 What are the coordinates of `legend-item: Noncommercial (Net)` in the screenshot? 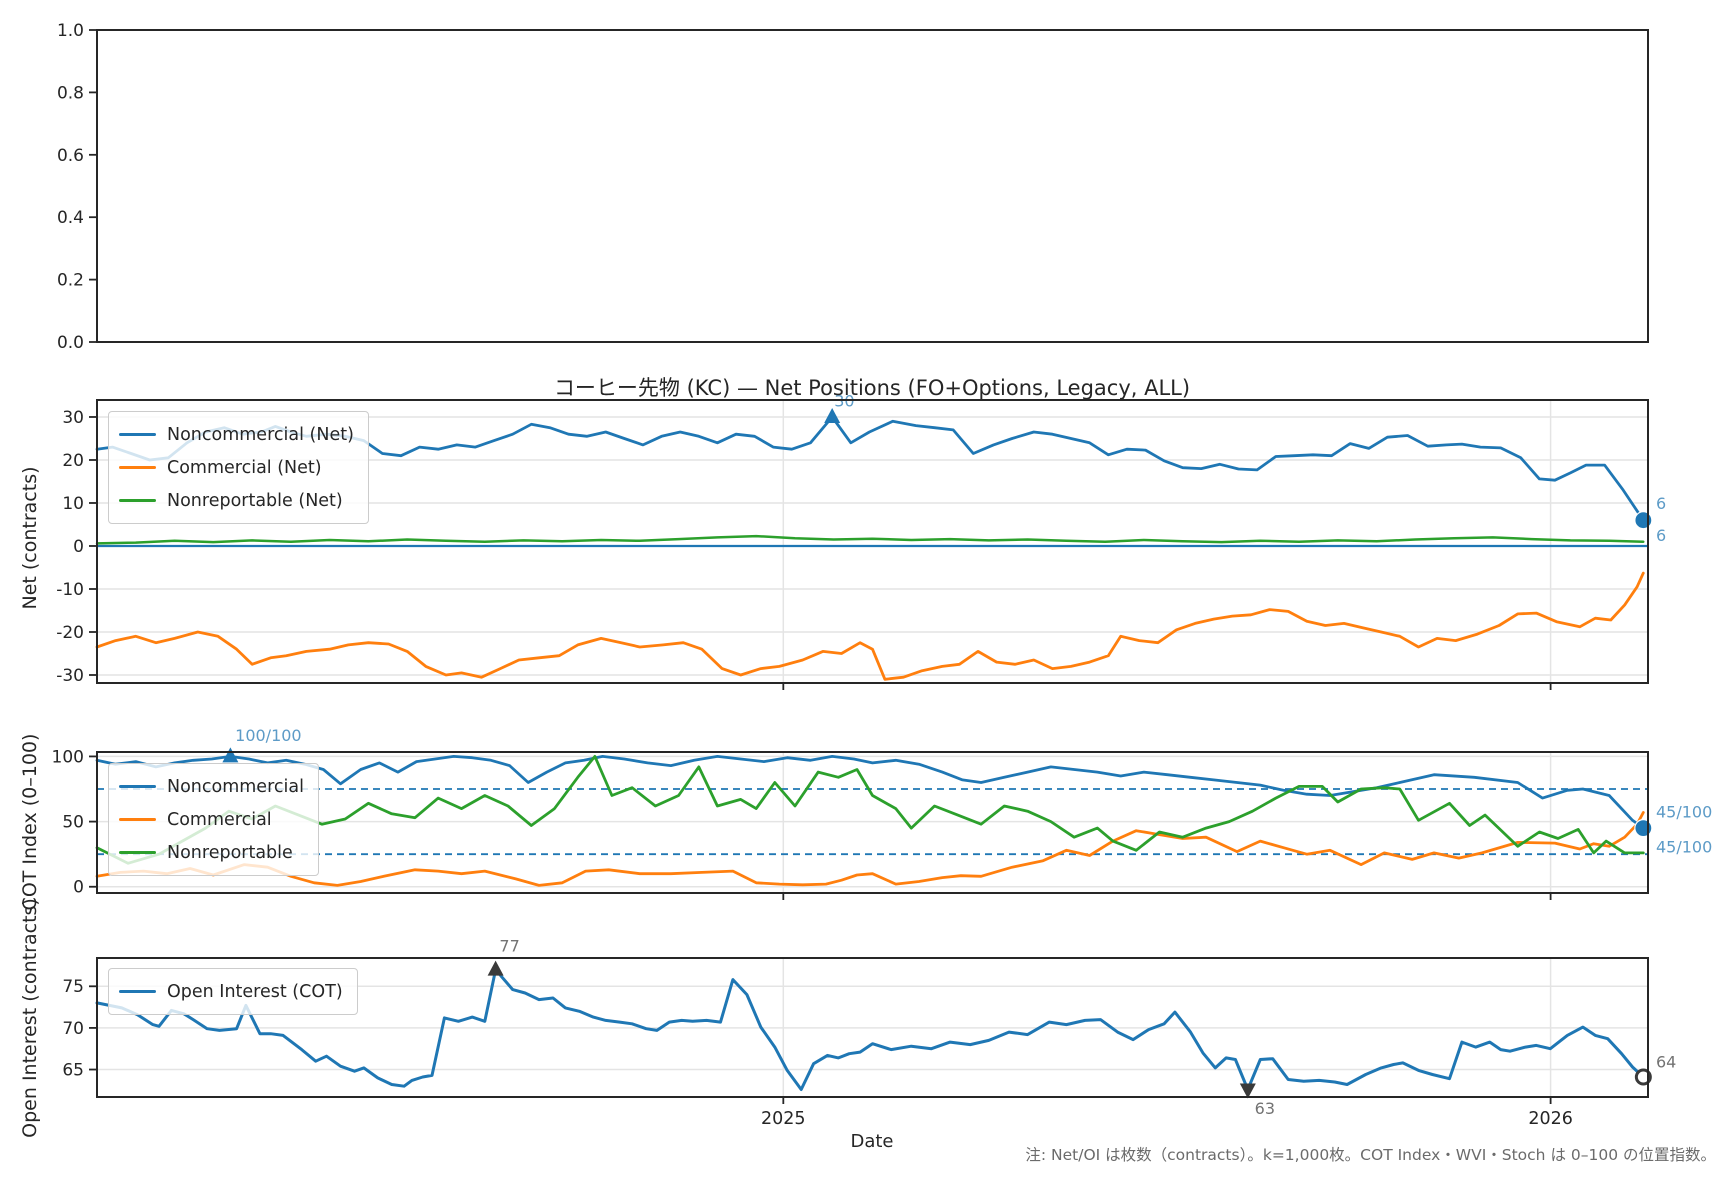 It's located at (236, 434).